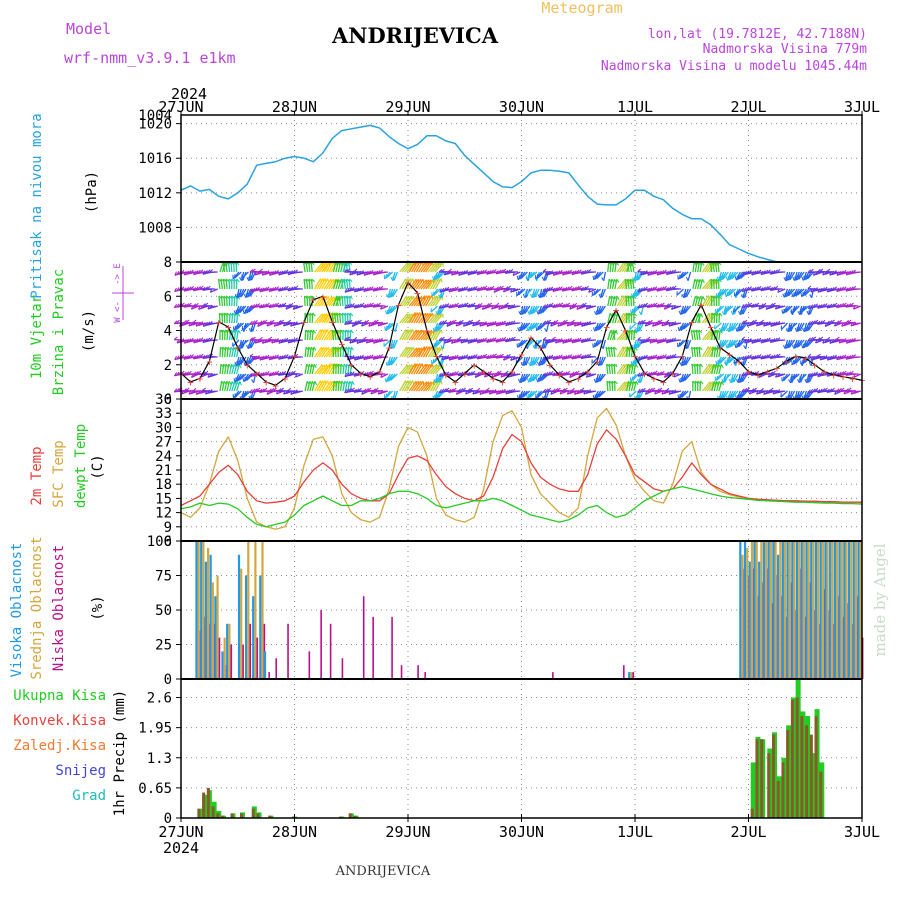  Describe the element at coordinates (752, 813) in the screenshot. I see `conv-precip-bar` at that location.